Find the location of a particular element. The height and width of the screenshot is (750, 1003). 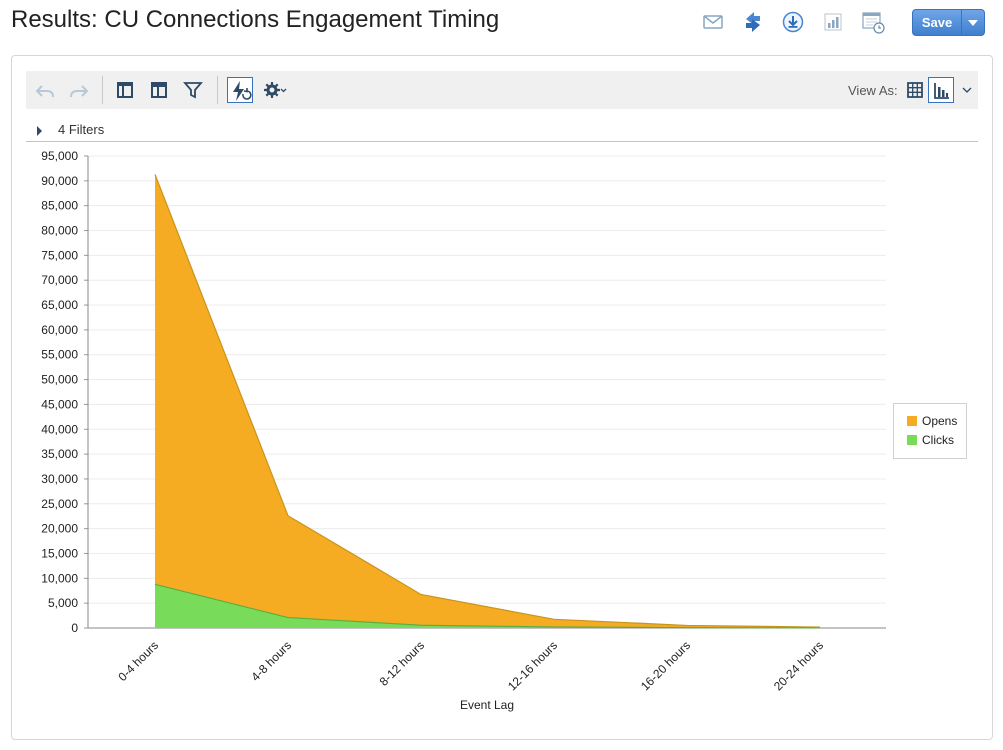

redo-icon is located at coordinates (79, 90).